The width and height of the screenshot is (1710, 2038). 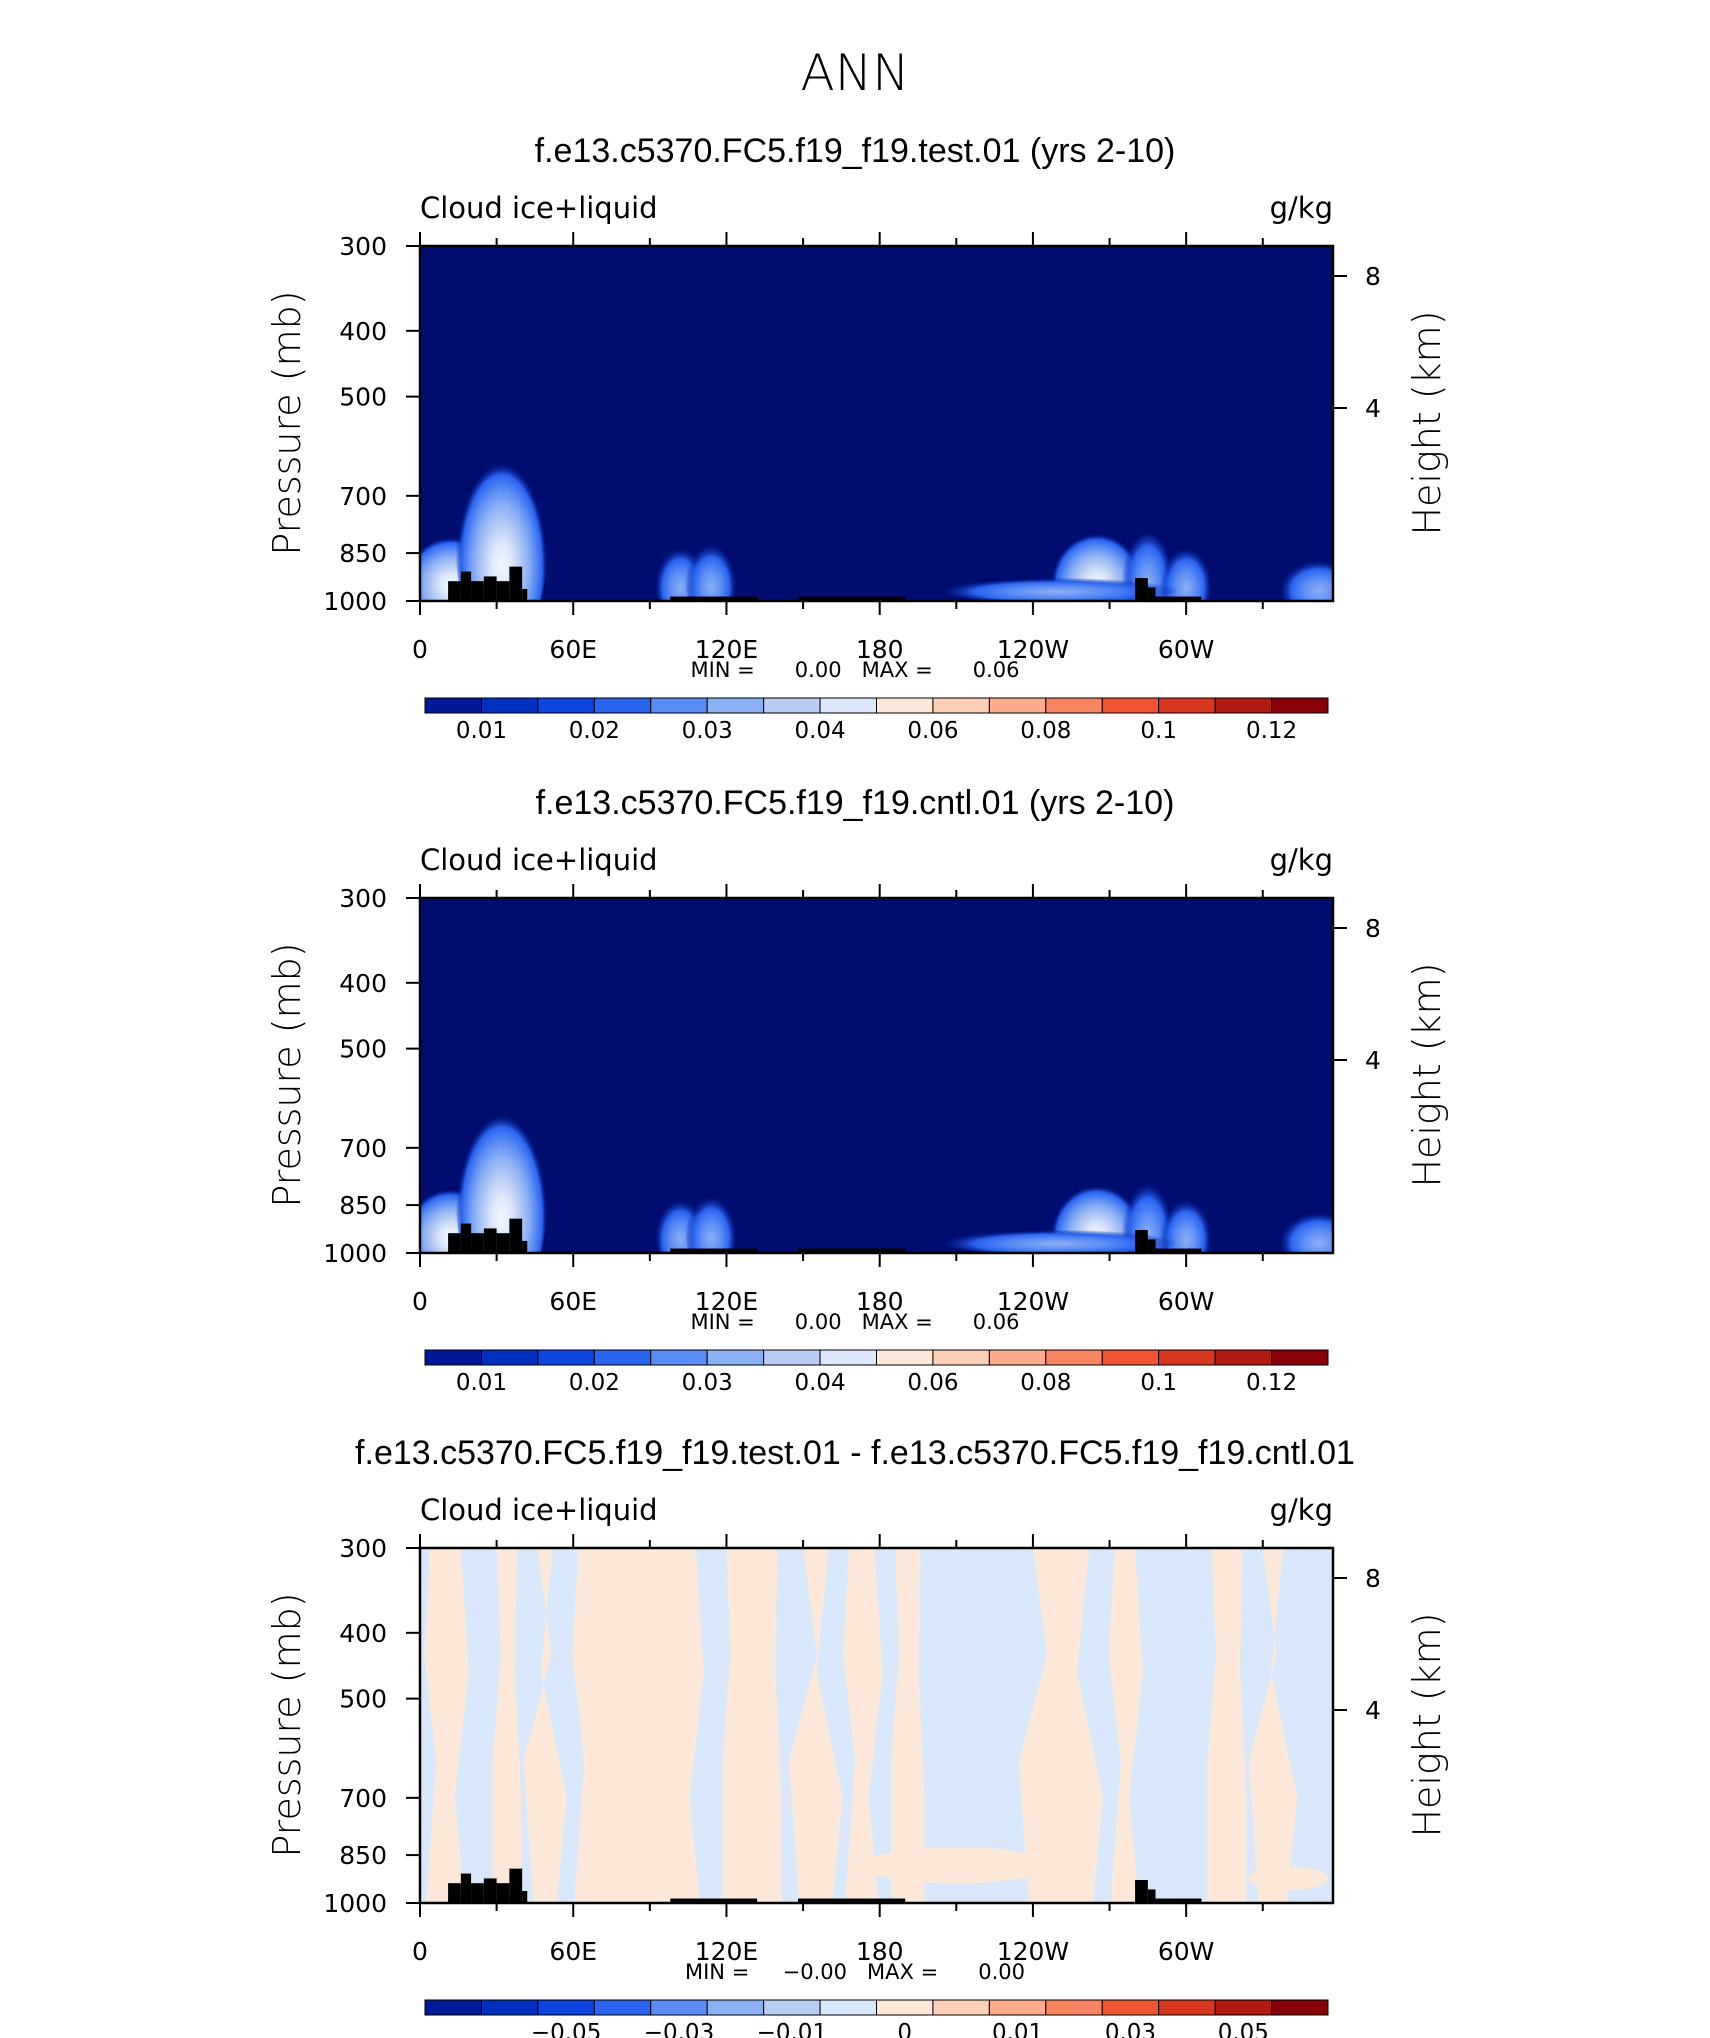 I want to click on x-tick-label: 120E, so click(x=727, y=649).